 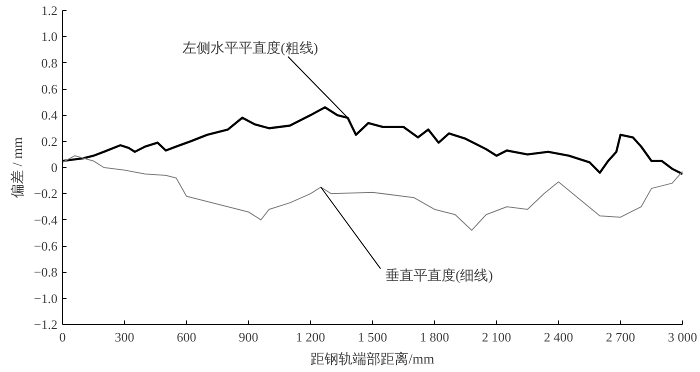 I want to click on y-tick-label: 1.2, so click(x=49, y=10).